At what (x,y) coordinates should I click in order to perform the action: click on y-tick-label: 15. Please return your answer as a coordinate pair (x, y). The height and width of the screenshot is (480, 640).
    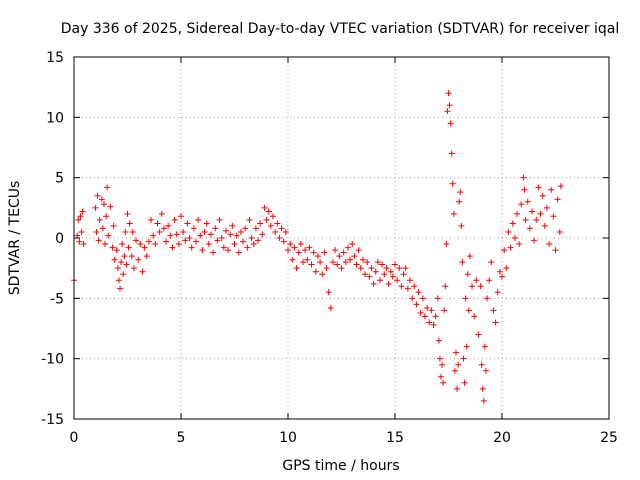
    Looking at the image, I should click on (55, 58).